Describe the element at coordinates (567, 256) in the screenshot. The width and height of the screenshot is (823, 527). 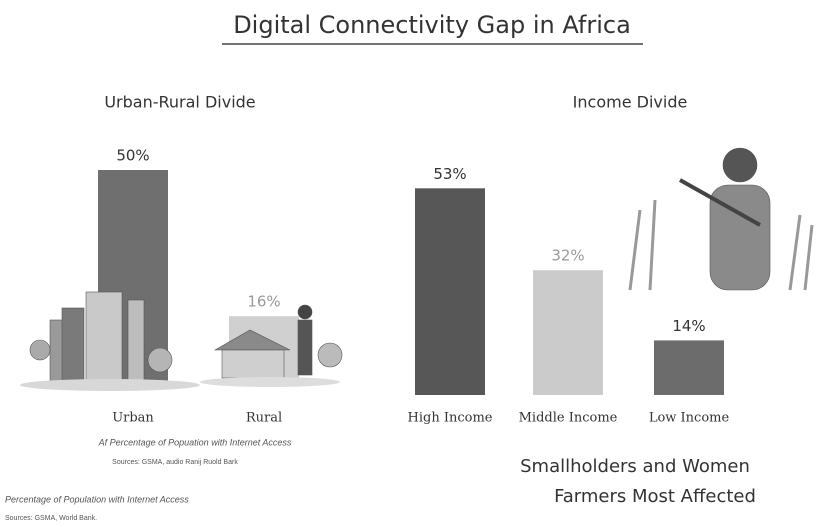
I see `value-label: 32%` at that location.